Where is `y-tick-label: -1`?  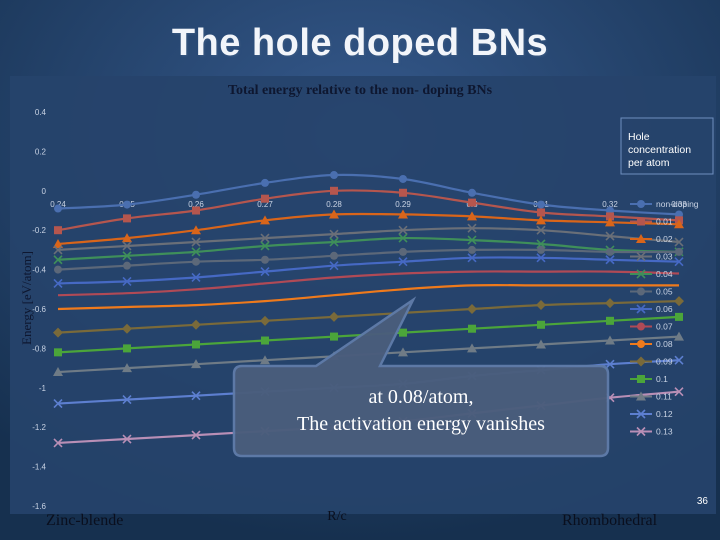 y-tick-label: -1 is located at coordinates (43, 388).